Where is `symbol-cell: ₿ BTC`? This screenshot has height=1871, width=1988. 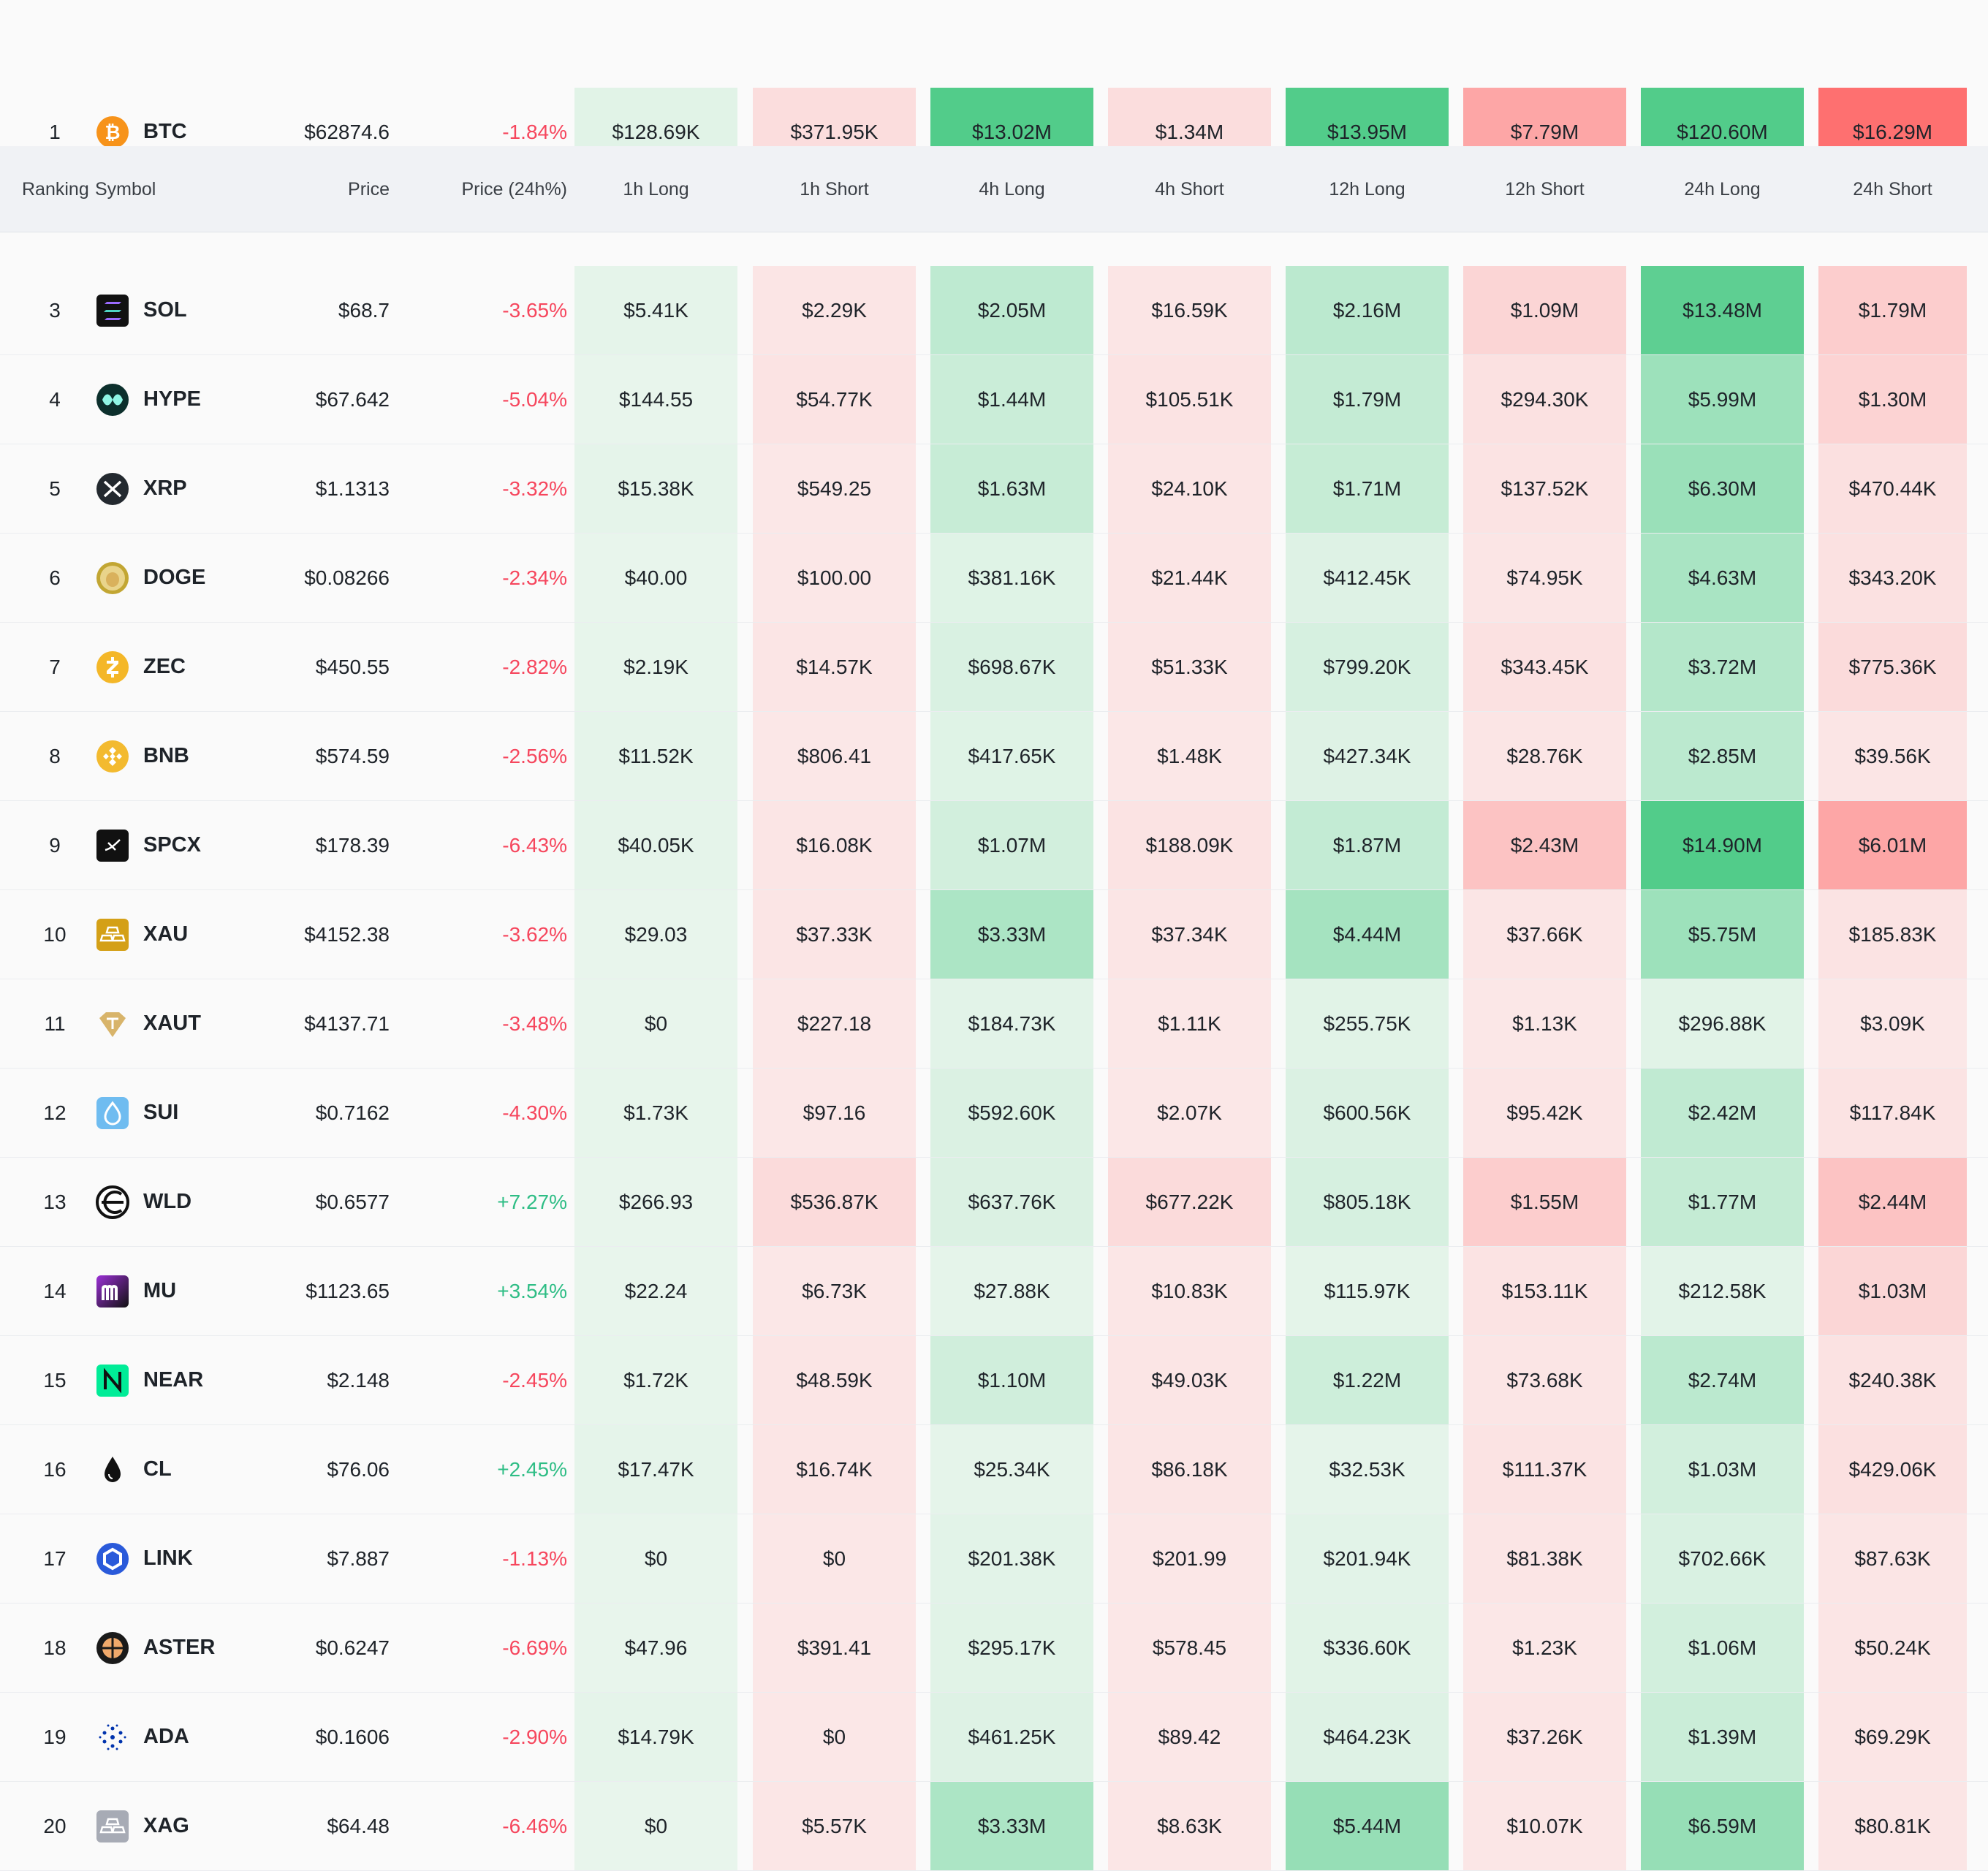
symbol-cell: ₿ BTC is located at coordinates (190, 132).